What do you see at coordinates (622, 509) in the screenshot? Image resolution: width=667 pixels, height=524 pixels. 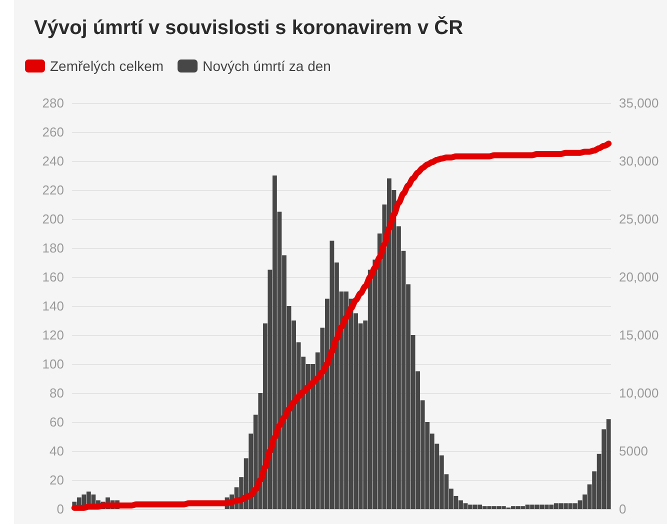 I see `y2-tick-label: 0` at bounding box center [622, 509].